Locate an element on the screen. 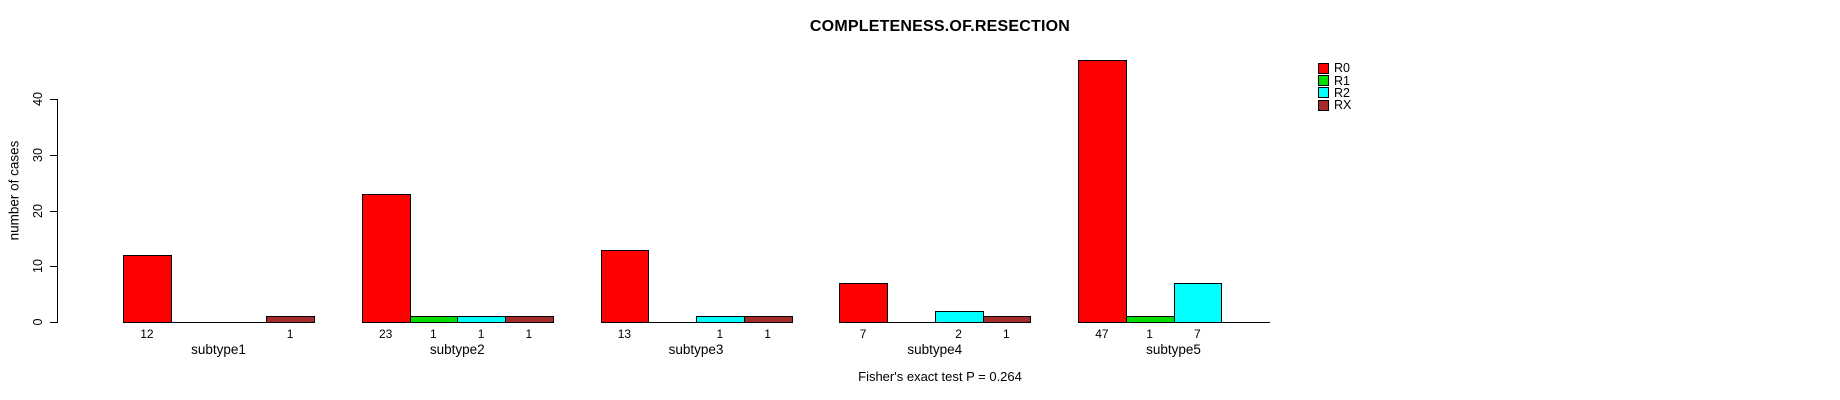 The height and width of the screenshot is (400, 1840). legend: R0 R1 R2 RX is located at coordinates (1334, 87).